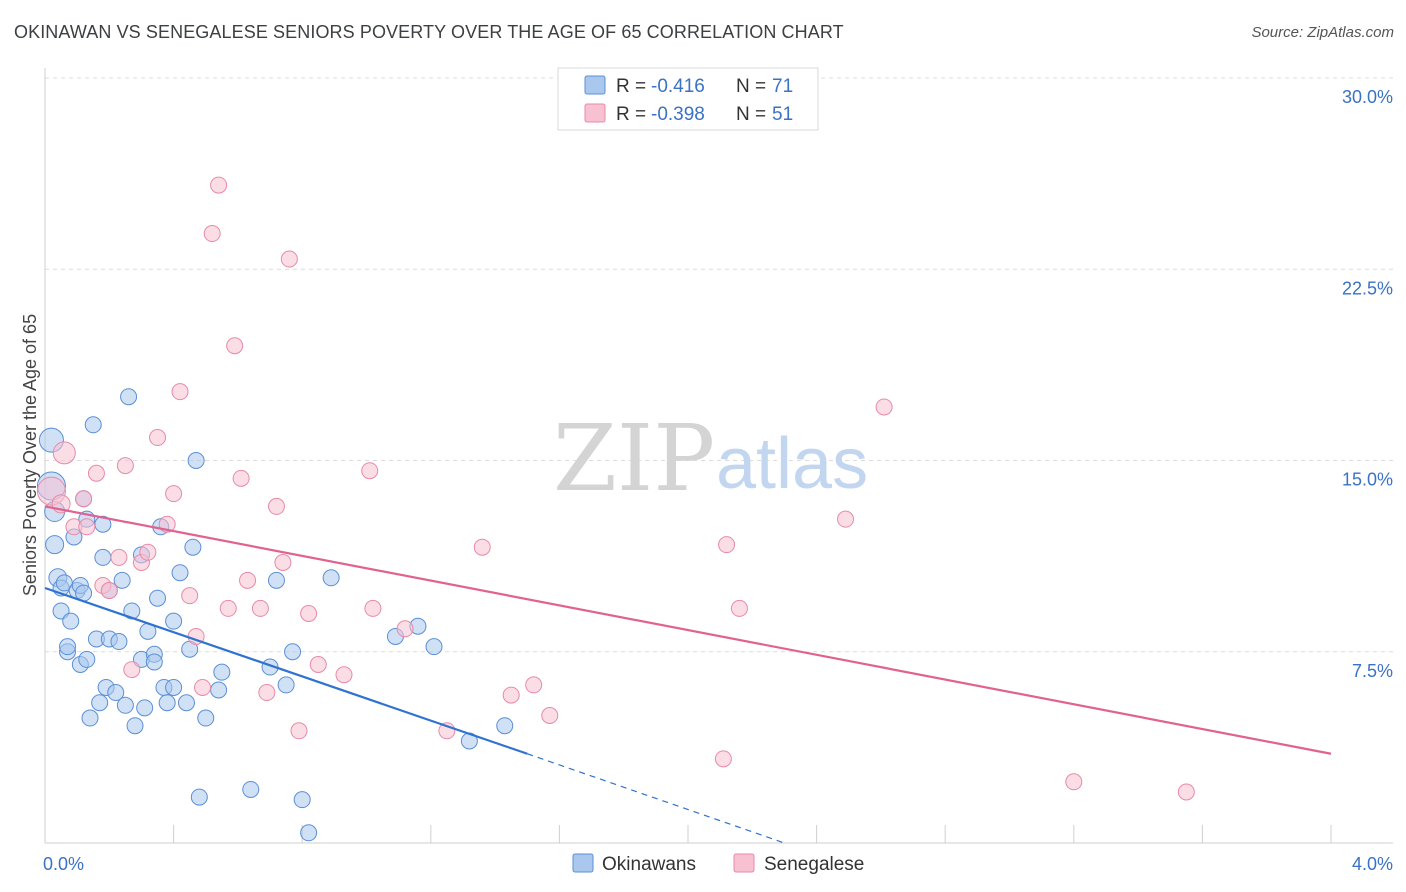 This screenshot has height=892, width=1406. Describe the element at coordinates (30, 455) in the screenshot. I see `y-axis-label: Seniors Poverty Over the Age of 65` at that location.